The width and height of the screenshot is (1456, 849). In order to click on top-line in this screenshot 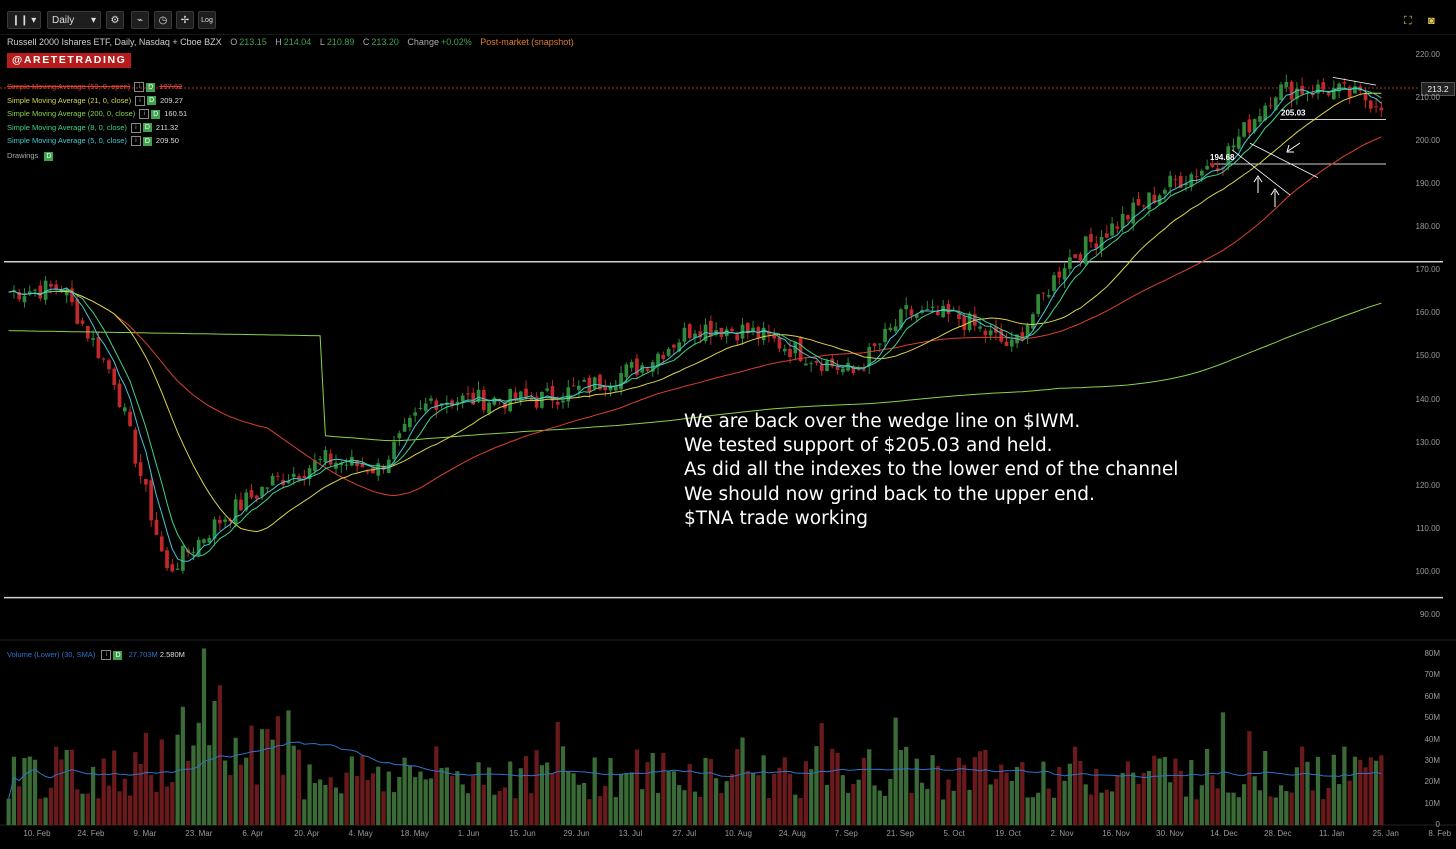, I will do `click(1354, 81)`.